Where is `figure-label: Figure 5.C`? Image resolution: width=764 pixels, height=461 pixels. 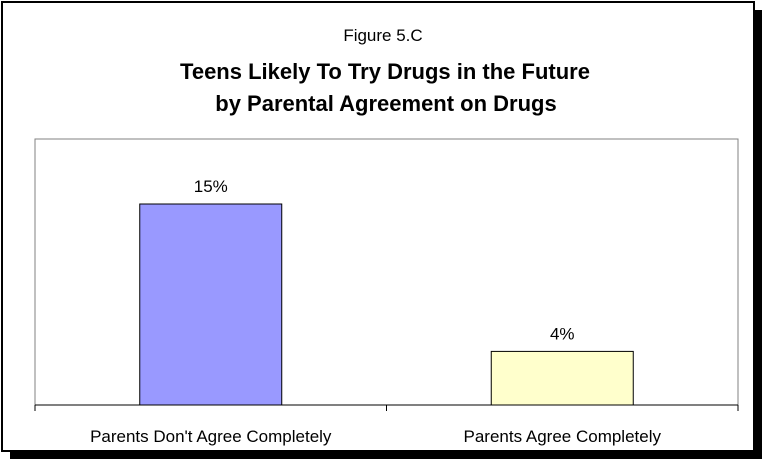 figure-label: Figure 5.C is located at coordinates (382, 35).